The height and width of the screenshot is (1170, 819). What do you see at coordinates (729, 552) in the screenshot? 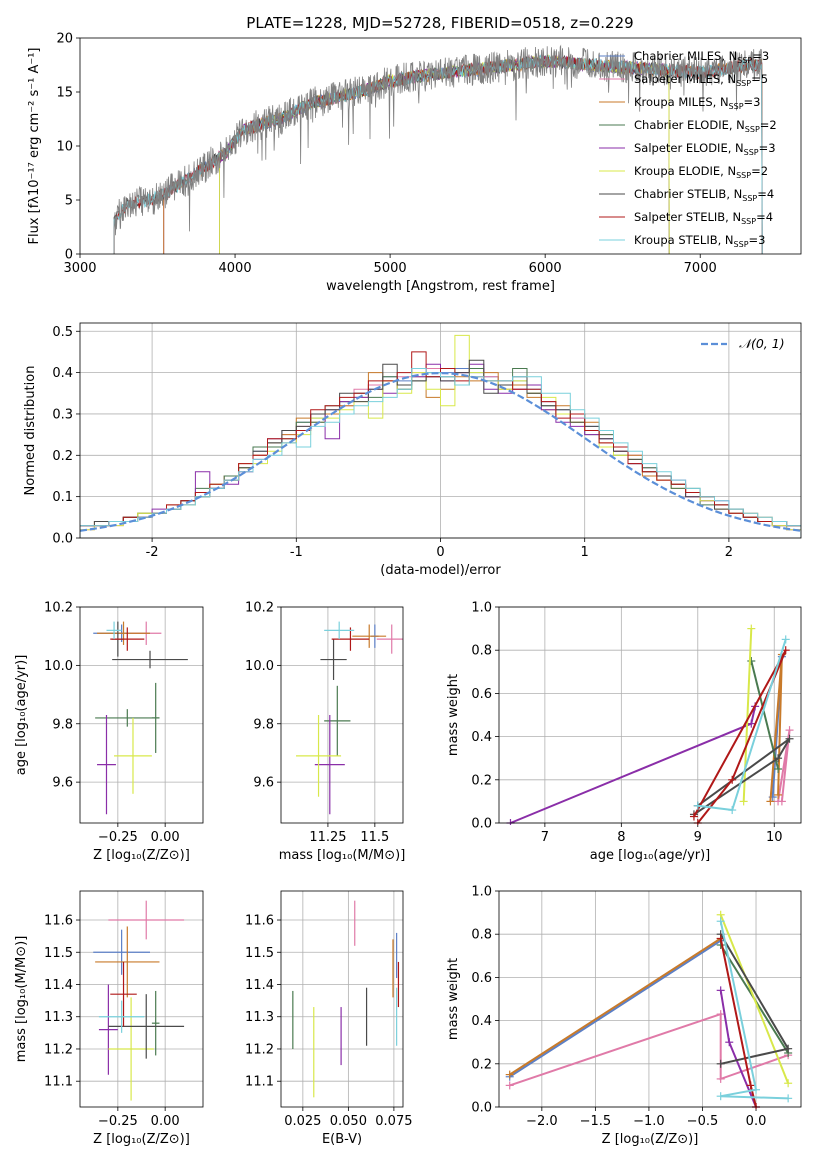
I see `residuals-xtick-label: 2` at bounding box center [729, 552].